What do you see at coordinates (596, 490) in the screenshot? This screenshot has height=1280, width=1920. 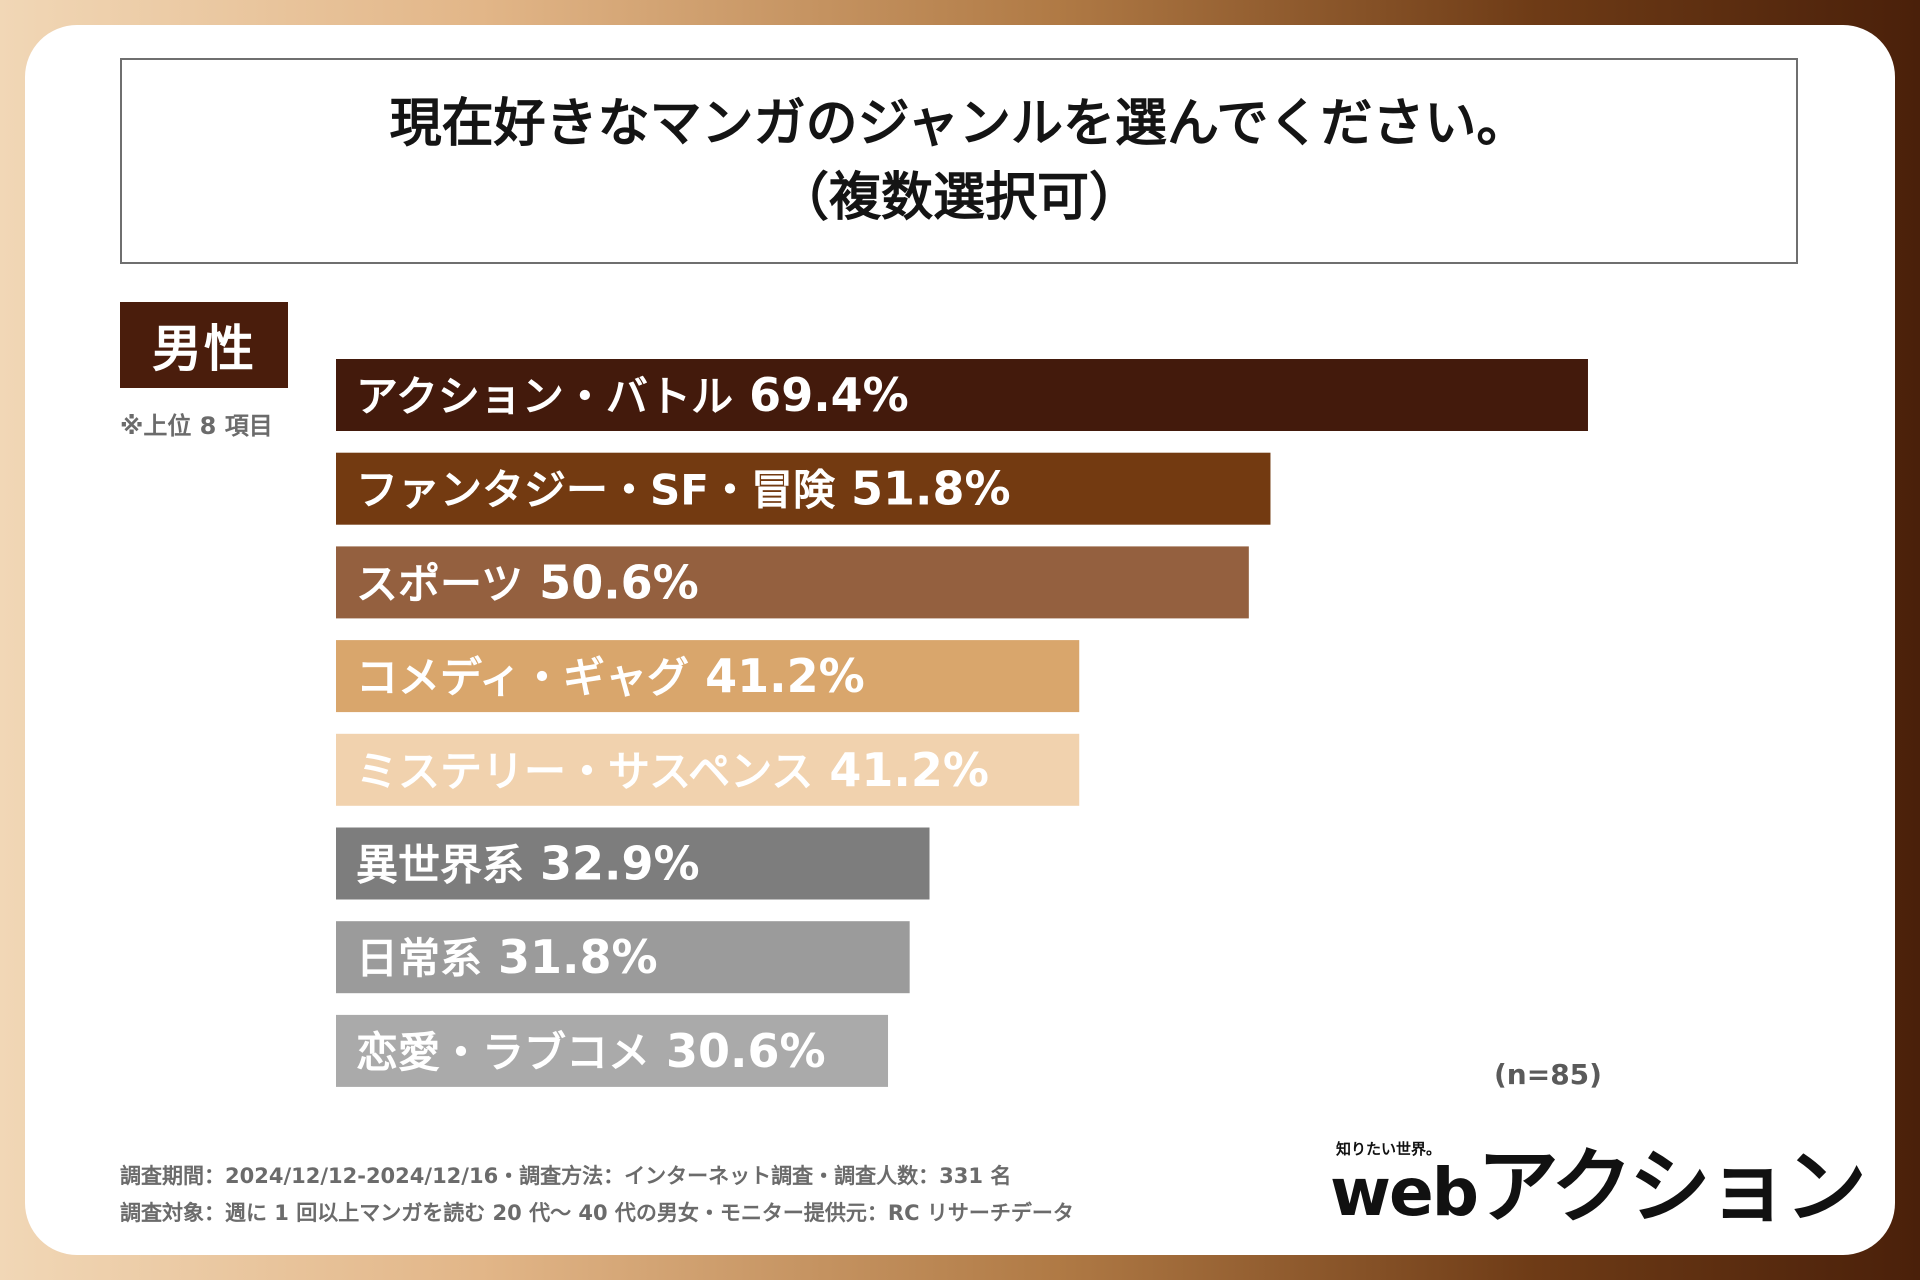 I see `category-label: ファンタジー・SF・冒険` at bounding box center [596, 490].